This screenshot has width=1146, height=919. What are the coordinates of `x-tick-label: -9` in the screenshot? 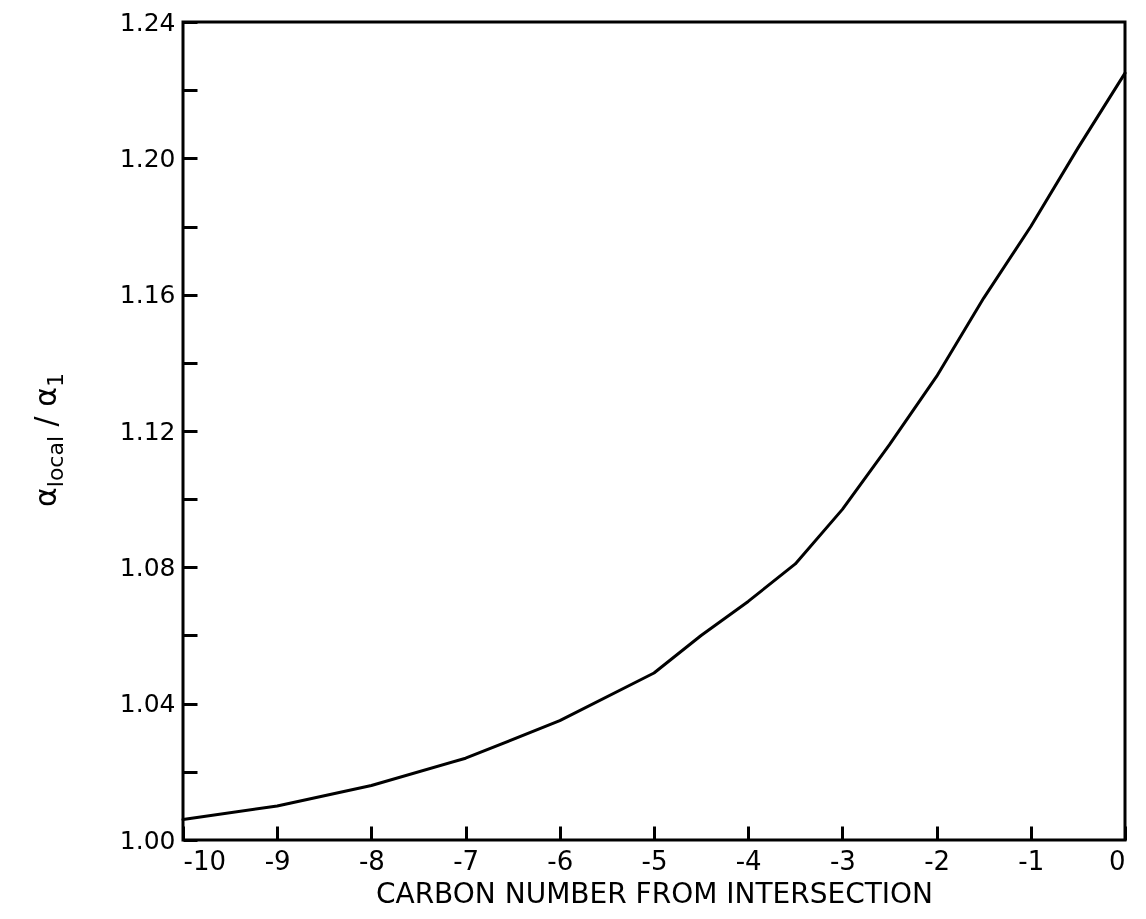 It's located at (277, 860).